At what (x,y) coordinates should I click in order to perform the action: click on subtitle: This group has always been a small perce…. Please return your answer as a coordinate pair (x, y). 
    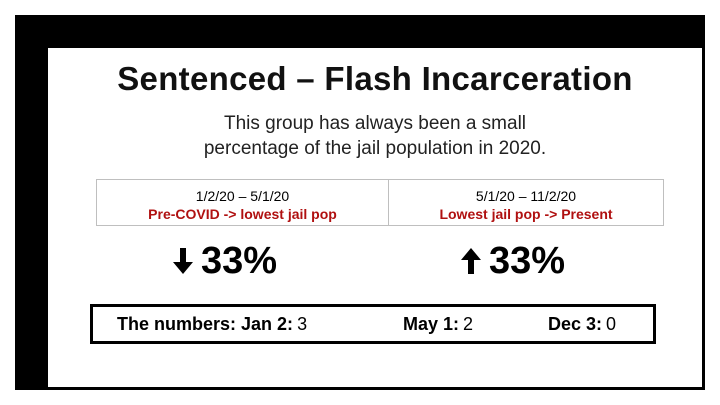
    Looking at the image, I should click on (375, 136).